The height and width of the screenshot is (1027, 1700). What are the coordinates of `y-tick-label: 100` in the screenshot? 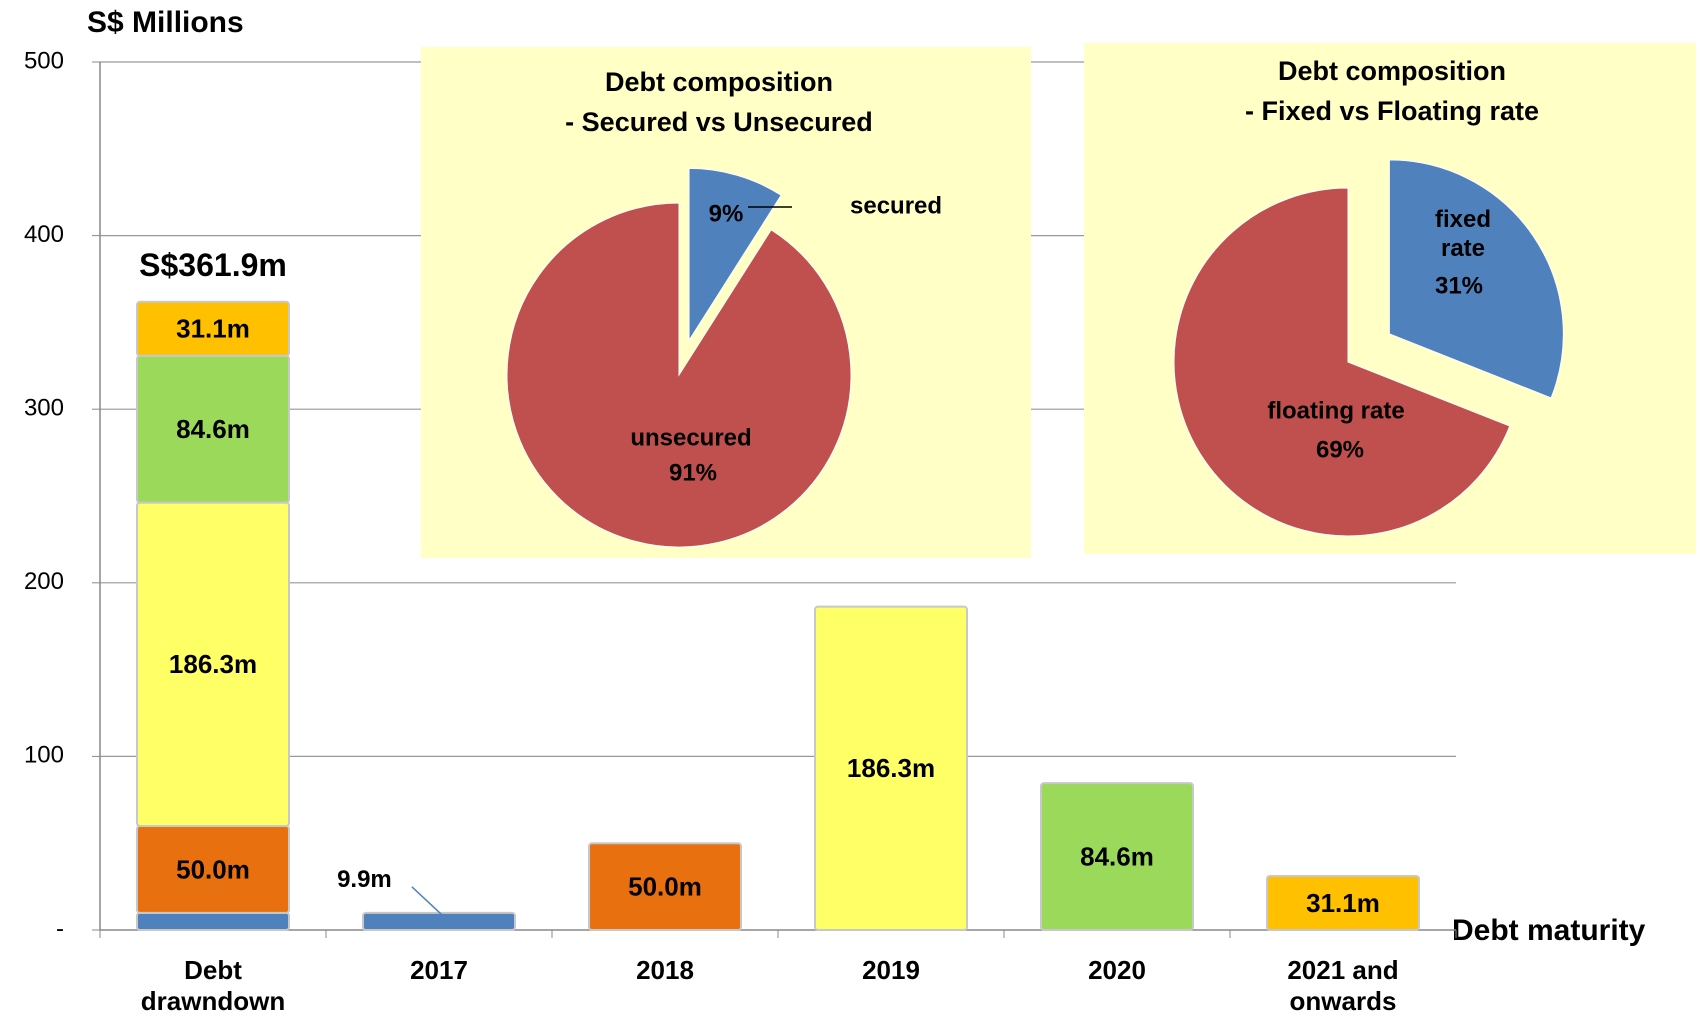 It's located at (44, 755).